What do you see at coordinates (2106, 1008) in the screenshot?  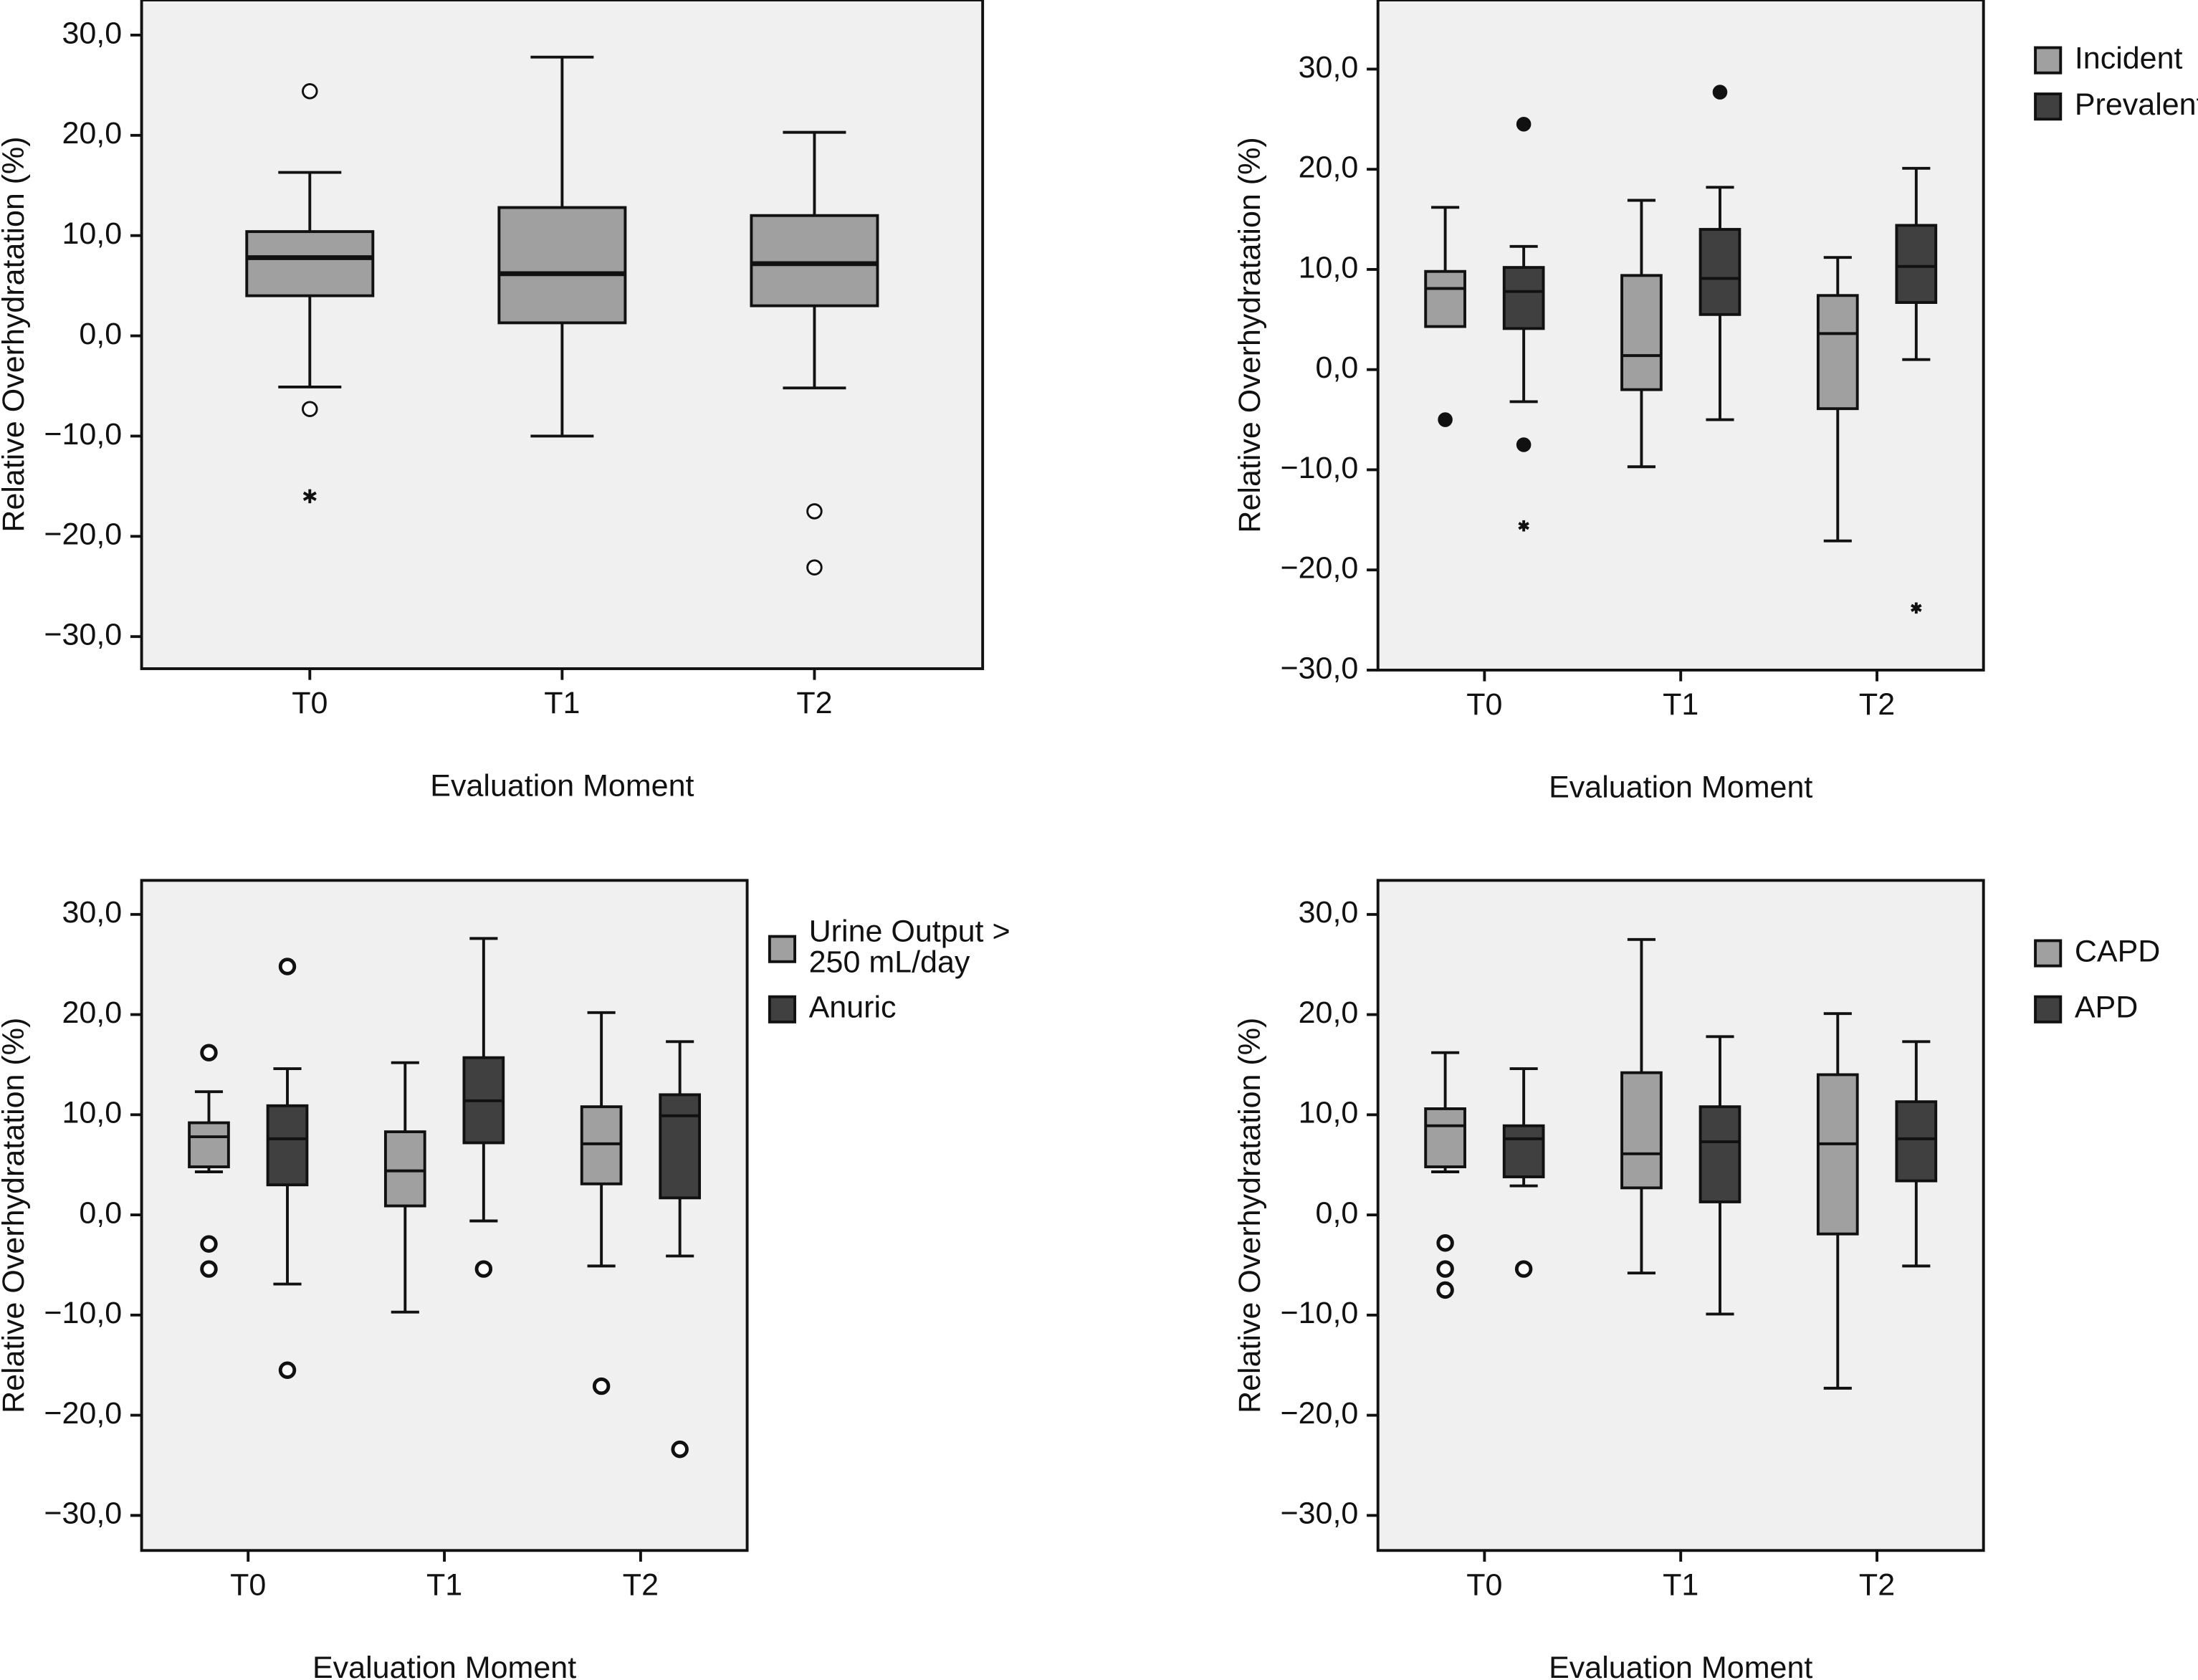 I see `legend-label: APD` at bounding box center [2106, 1008].